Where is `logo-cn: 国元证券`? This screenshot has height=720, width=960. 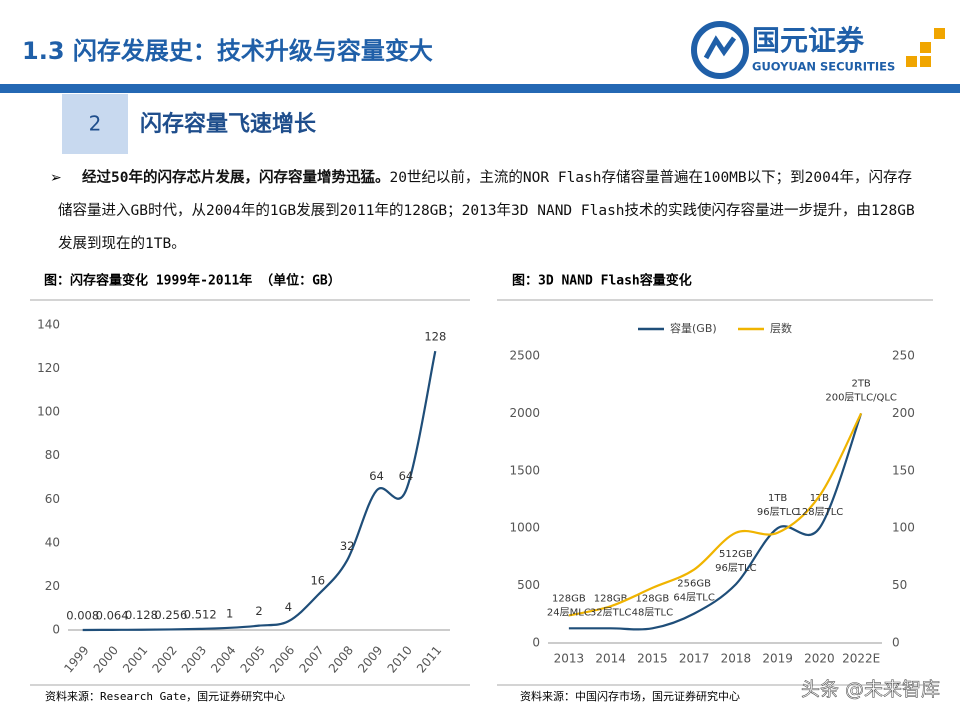 logo-cn: 国元证券 is located at coordinates (808, 40).